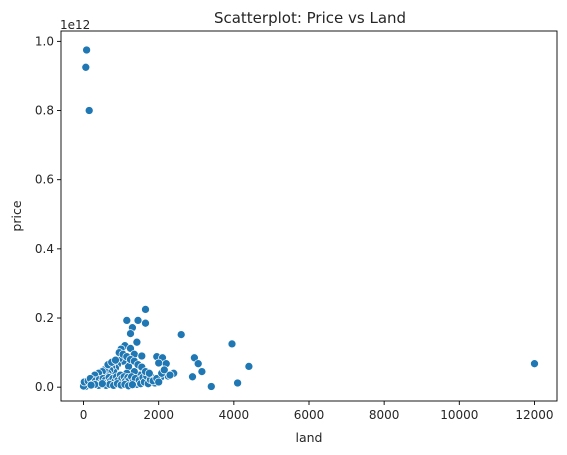 This screenshot has height=455, width=567. What do you see at coordinates (310, 18) in the screenshot?
I see `chart-title: Scatterplot: Price vs Land` at bounding box center [310, 18].